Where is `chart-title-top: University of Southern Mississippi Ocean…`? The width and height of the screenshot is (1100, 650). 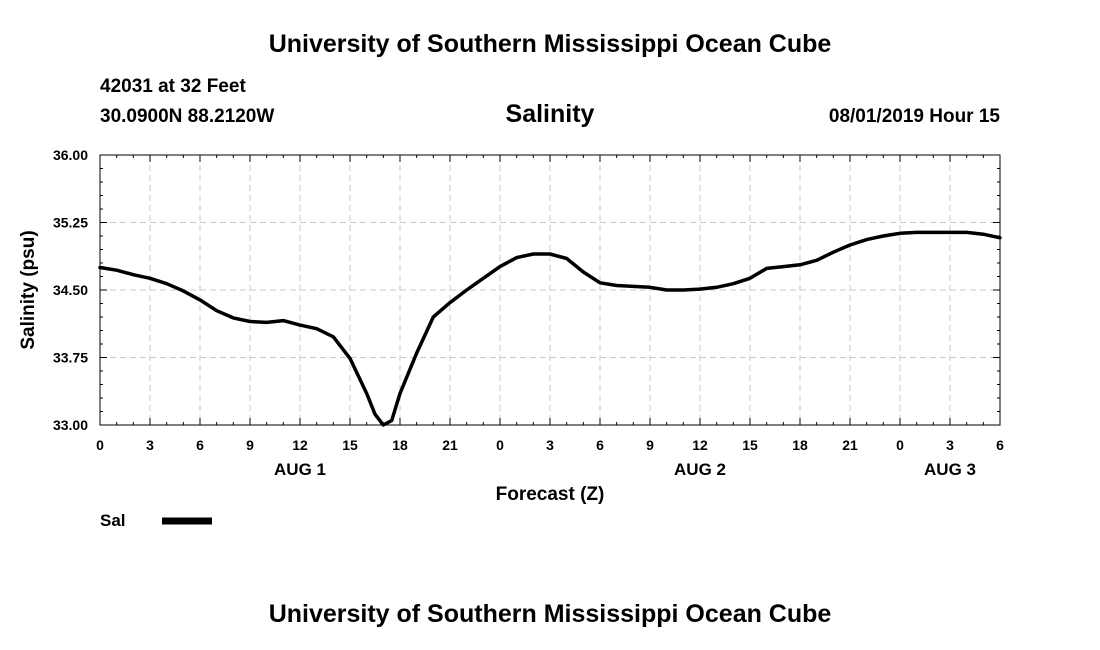 chart-title-top: University of Southern Mississippi Ocean… is located at coordinates (550, 44).